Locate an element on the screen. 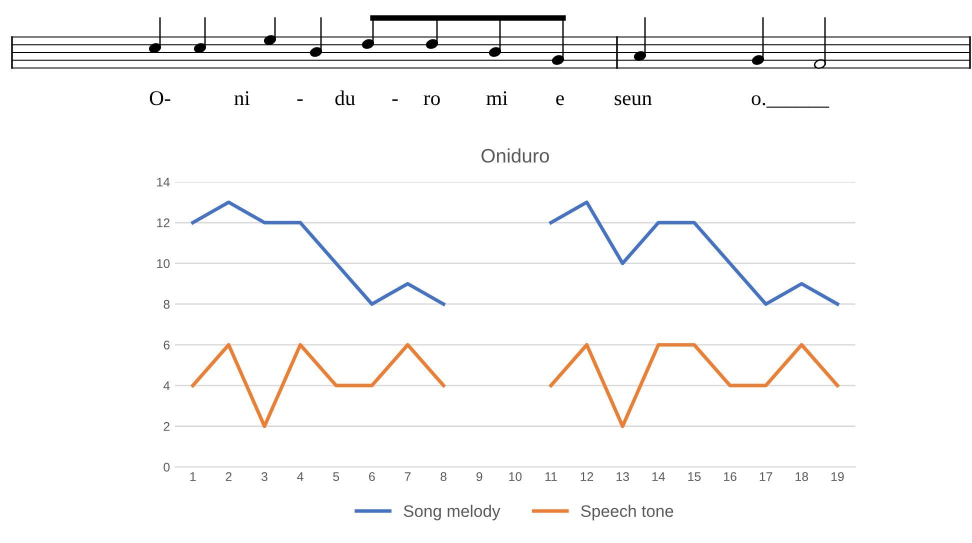 The width and height of the screenshot is (972, 543). x-tick-label: 1 is located at coordinates (193, 476).